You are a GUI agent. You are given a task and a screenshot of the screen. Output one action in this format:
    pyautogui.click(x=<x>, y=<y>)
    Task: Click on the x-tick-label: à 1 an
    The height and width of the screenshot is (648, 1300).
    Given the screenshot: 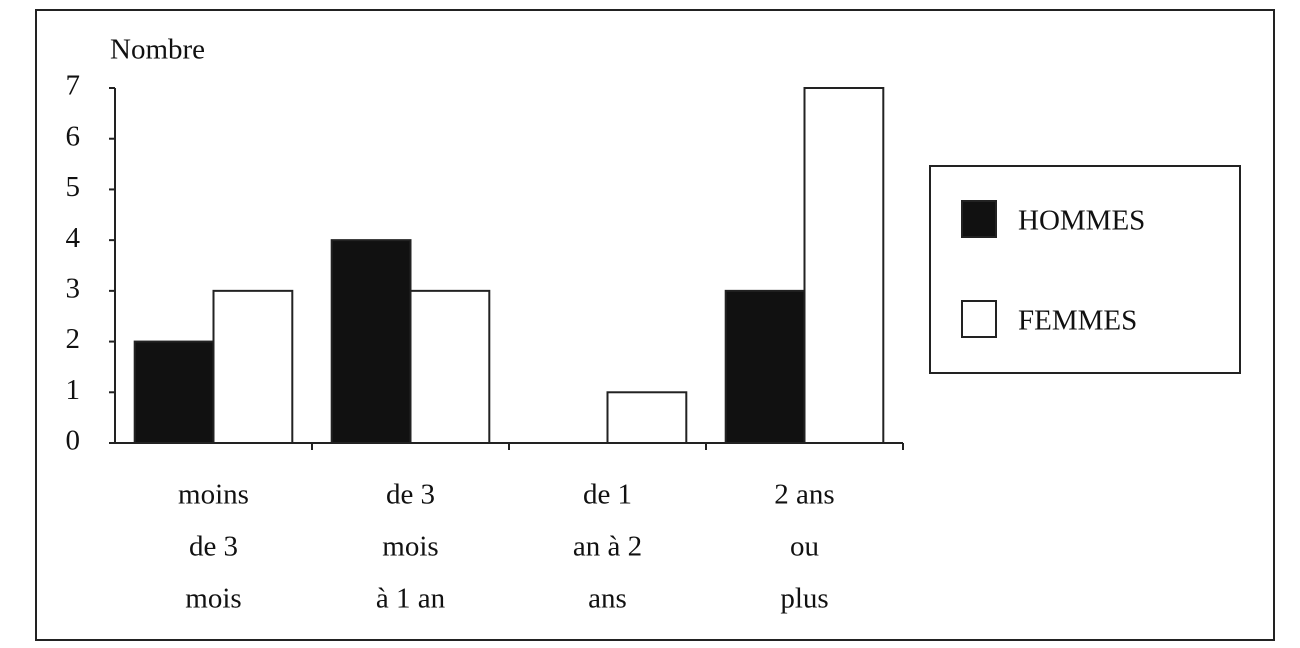 What is the action you would take?
    pyautogui.click(x=411, y=599)
    